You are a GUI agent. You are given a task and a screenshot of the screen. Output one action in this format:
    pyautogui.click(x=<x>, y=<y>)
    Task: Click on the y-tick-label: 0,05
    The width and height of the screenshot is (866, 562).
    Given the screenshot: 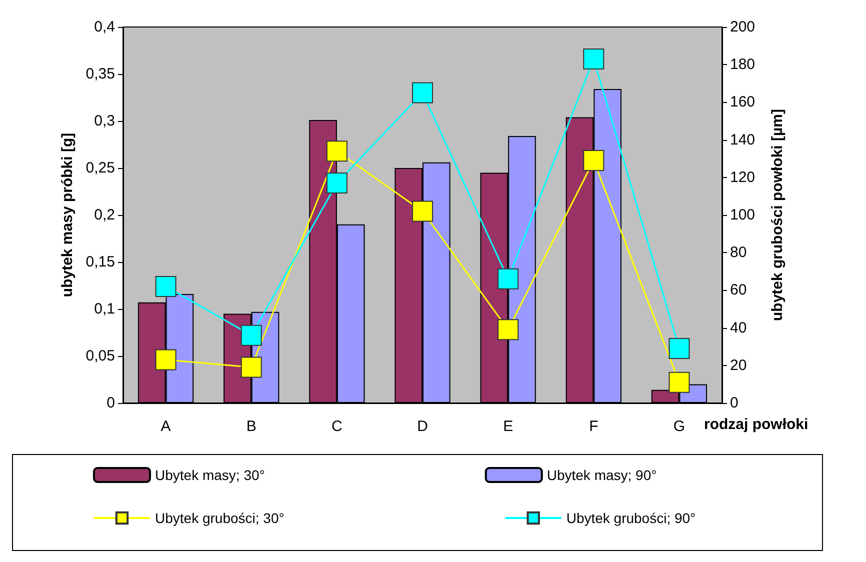 What is the action you would take?
    pyautogui.click(x=100, y=356)
    